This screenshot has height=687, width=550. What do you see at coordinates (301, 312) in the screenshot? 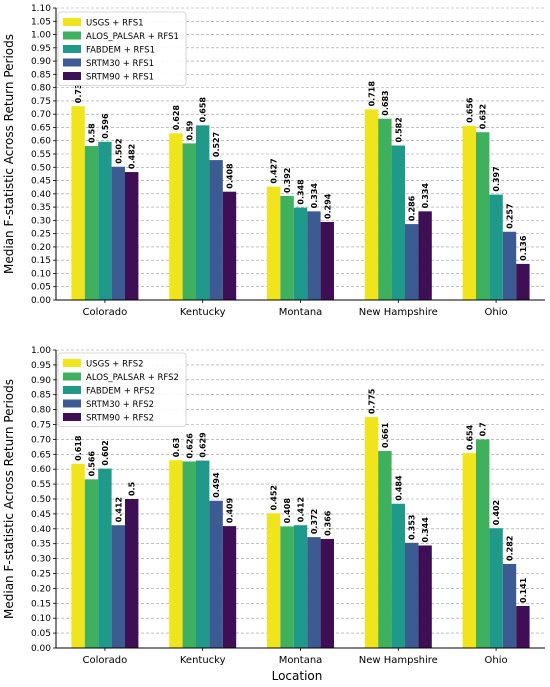
I see `x-tick-label: Montana` at bounding box center [301, 312].